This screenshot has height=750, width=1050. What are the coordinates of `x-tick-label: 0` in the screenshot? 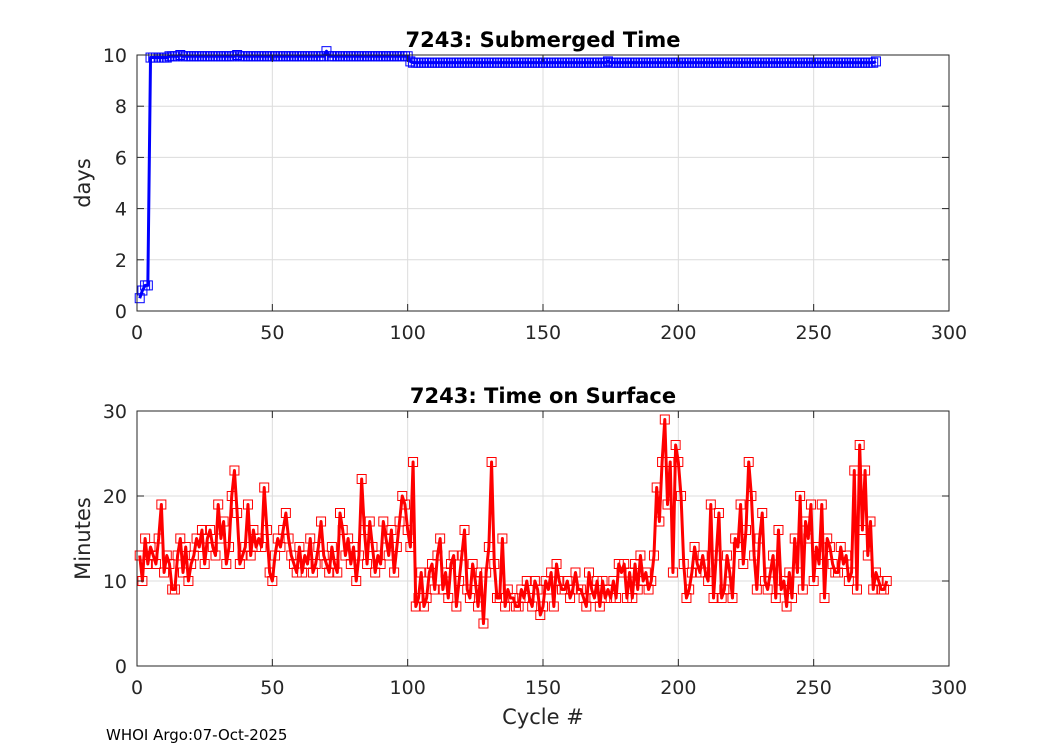 It's located at (137, 333).